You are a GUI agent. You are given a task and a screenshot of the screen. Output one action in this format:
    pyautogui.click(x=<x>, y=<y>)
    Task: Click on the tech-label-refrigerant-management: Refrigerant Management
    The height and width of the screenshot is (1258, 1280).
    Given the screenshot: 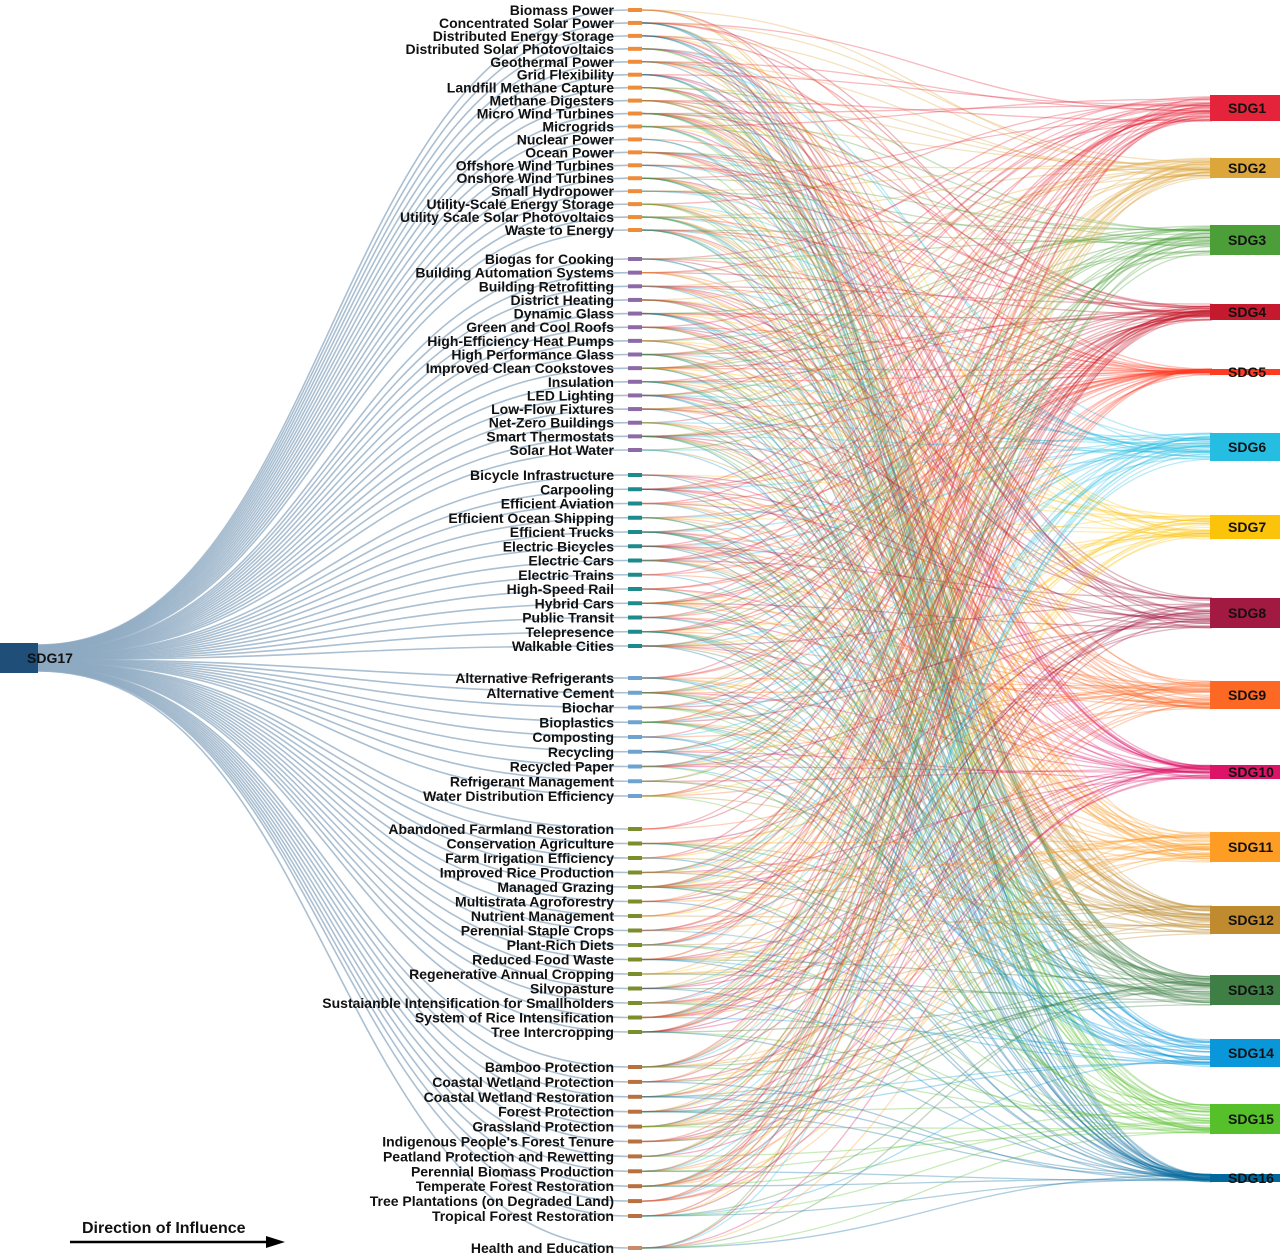 What is the action you would take?
    pyautogui.click(x=532, y=781)
    